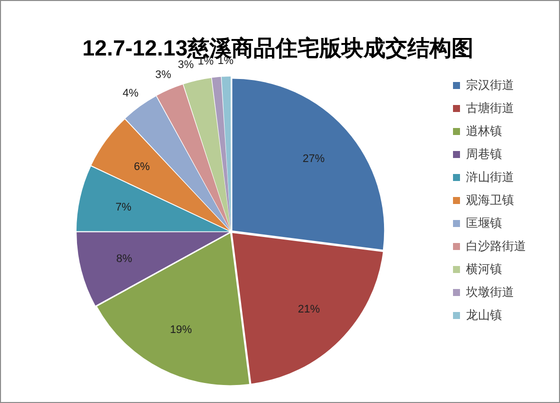  What do you see at coordinates (484, 131) in the screenshot?
I see `legend-label: 逍林镇` at bounding box center [484, 131].